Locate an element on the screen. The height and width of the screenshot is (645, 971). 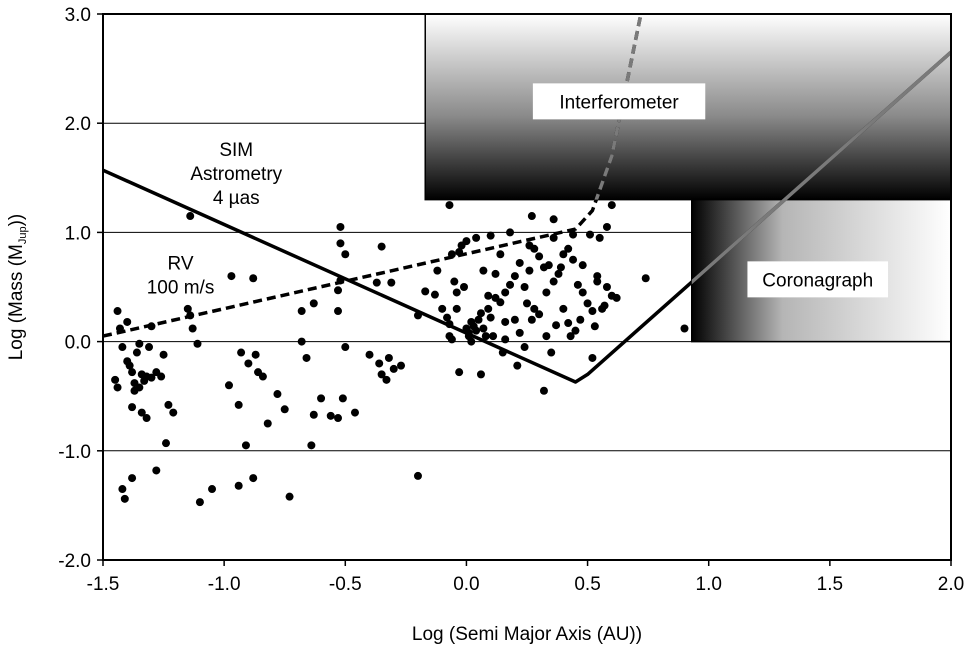
x-tick-label-0: -1.5 is located at coordinates (103, 584).